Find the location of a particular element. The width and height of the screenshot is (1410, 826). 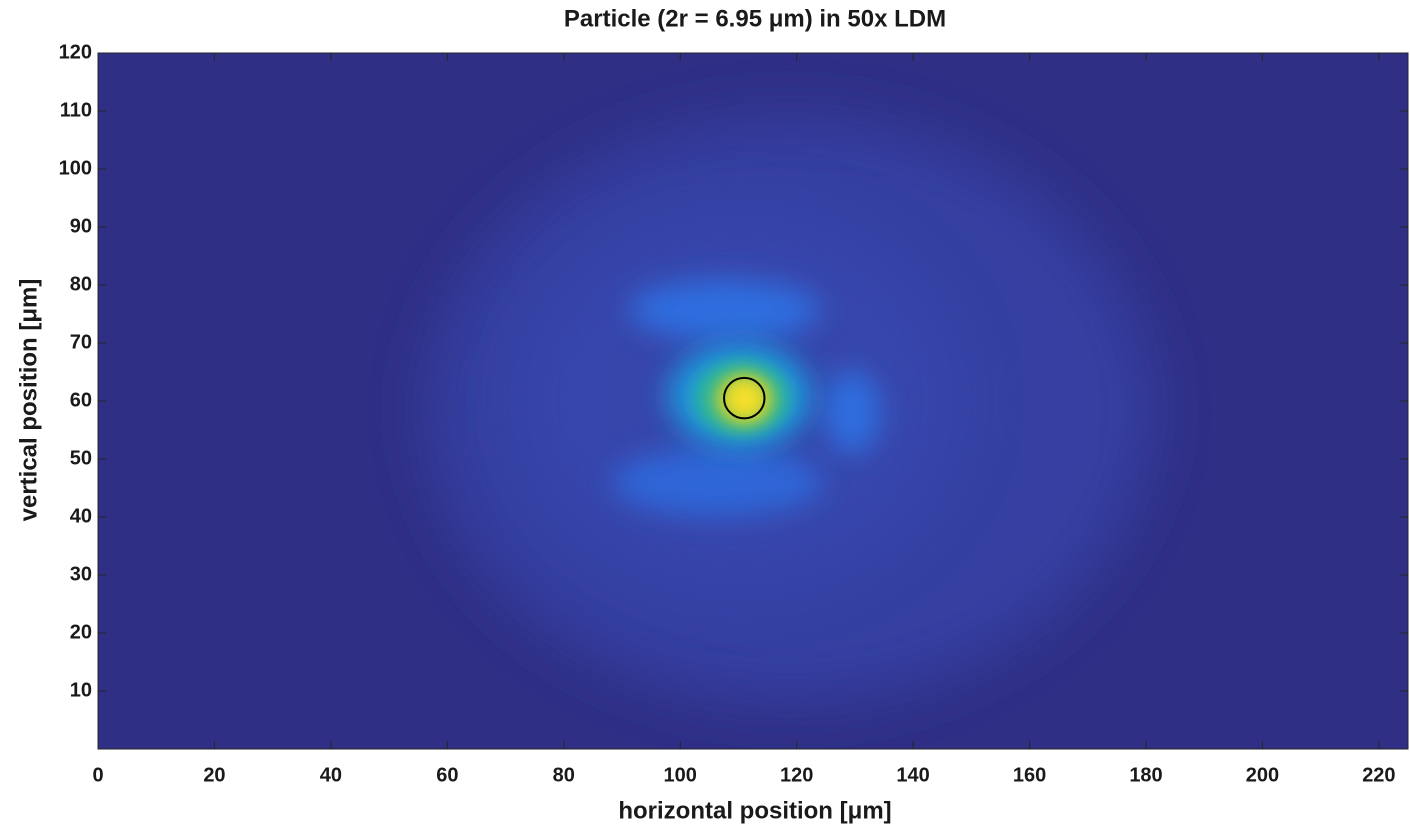

x-tick-label: 160 is located at coordinates (1029, 775).